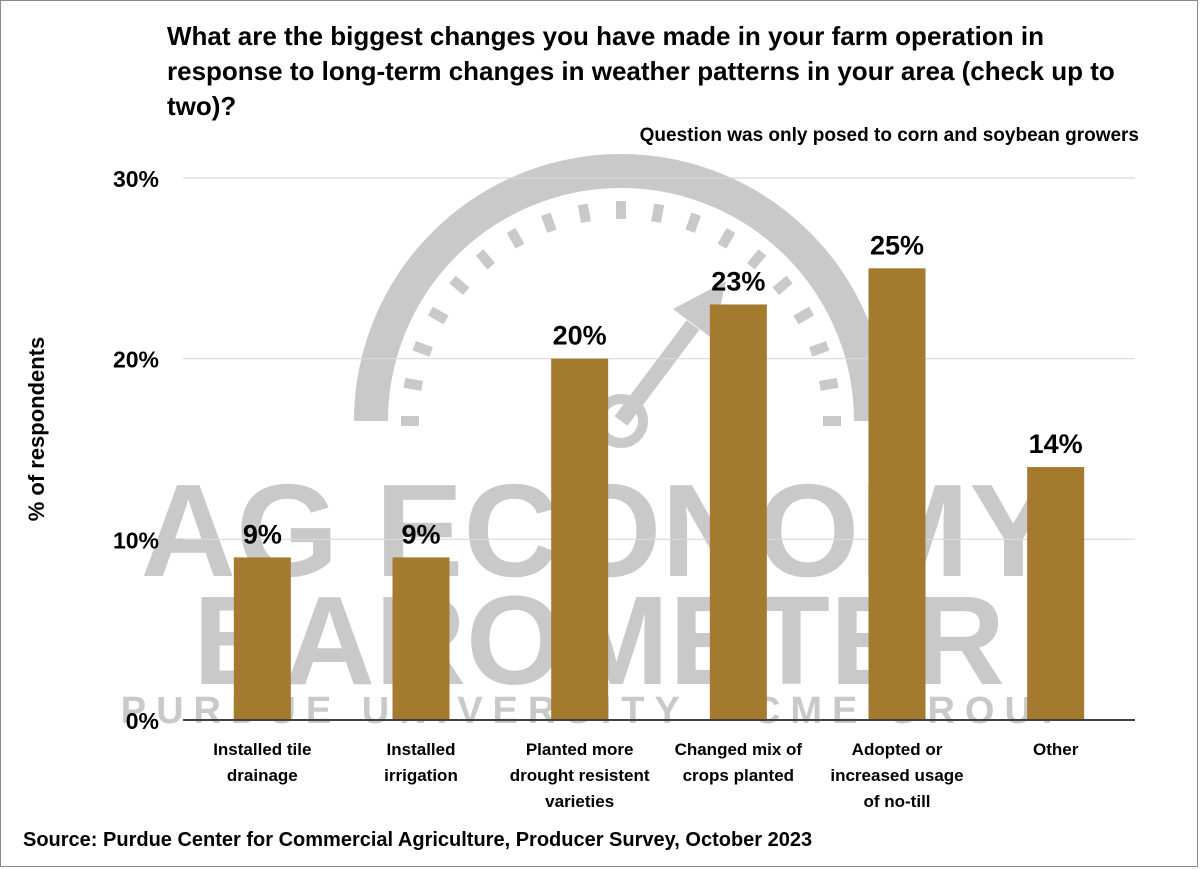 This screenshot has height=869, width=1200. I want to click on y-tick-label: 10%, so click(136, 540).